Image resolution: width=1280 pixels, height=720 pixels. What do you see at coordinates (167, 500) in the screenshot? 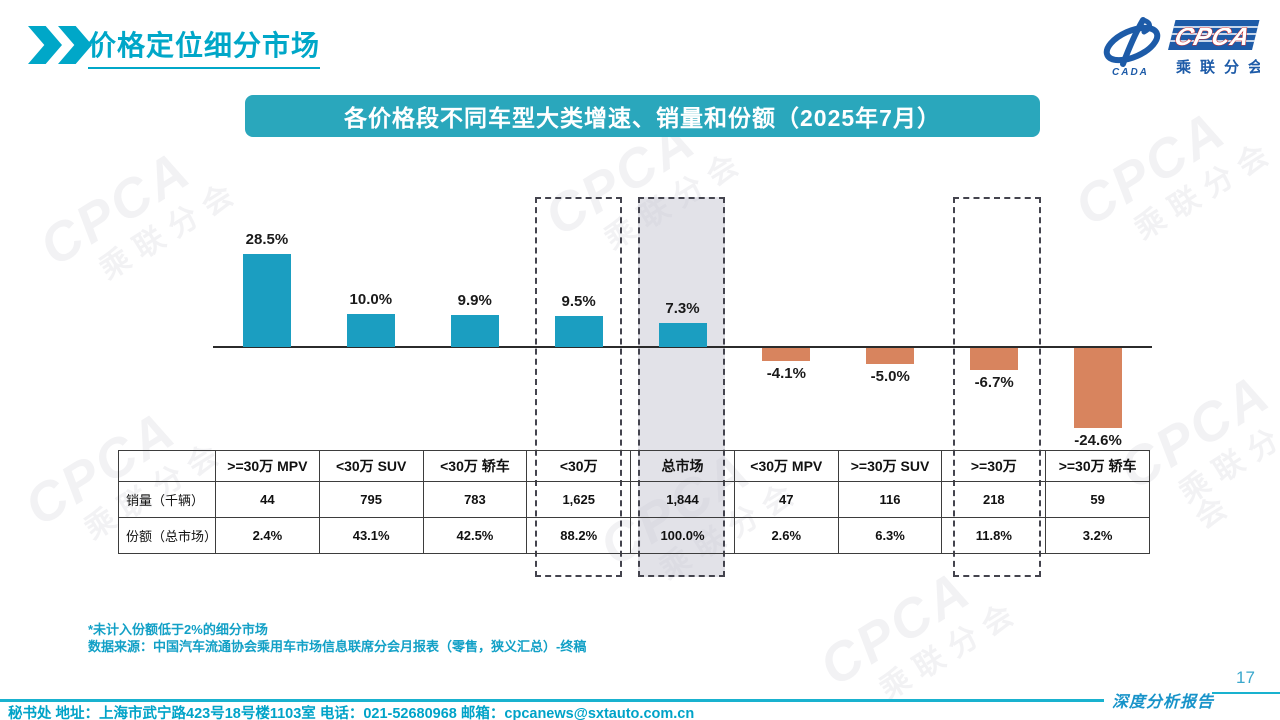
I see `table-row-header: 销量（千辆）` at bounding box center [167, 500].